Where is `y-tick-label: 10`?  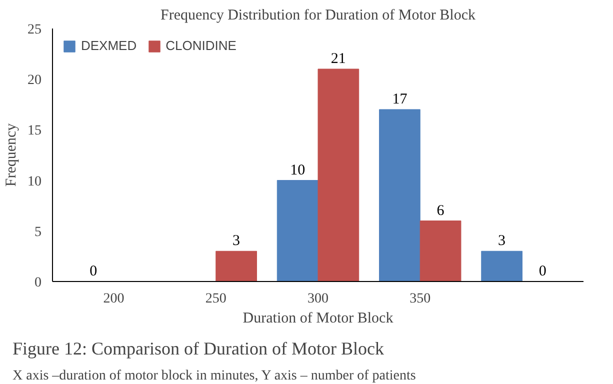 y-tick-label: 10 is located at coordinates (35, 182).